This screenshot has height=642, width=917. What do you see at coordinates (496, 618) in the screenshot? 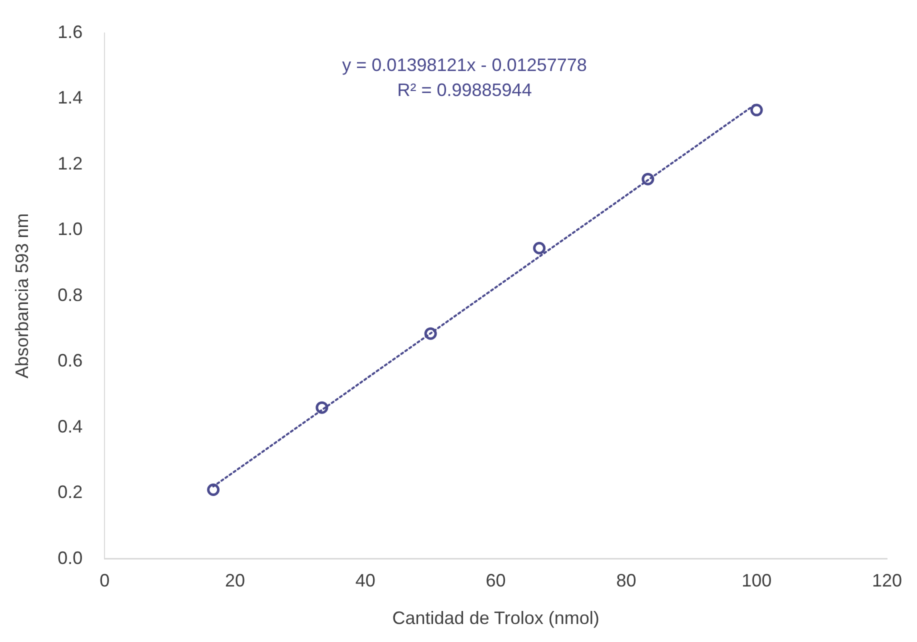
I see `x-axis-title: Cantidad de Trolox (nmol)` at bounding box center [496, 618].